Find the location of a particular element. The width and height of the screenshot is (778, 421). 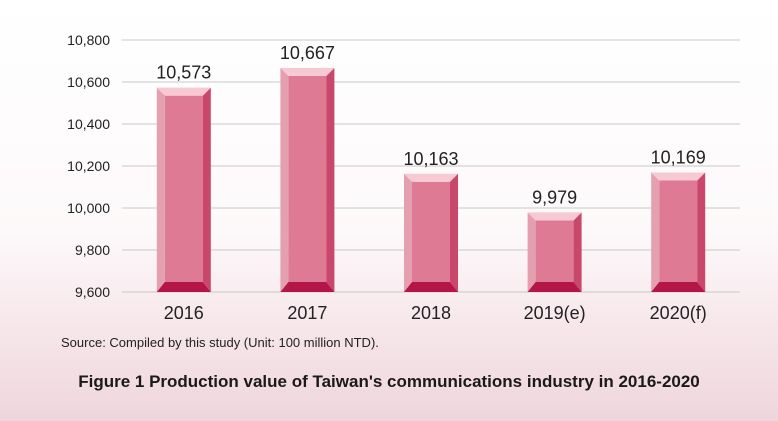

y-axis: 9,600 9,800 10,000 10,200 10,400 10,600 10,800 is located at coordinates (88, 166).